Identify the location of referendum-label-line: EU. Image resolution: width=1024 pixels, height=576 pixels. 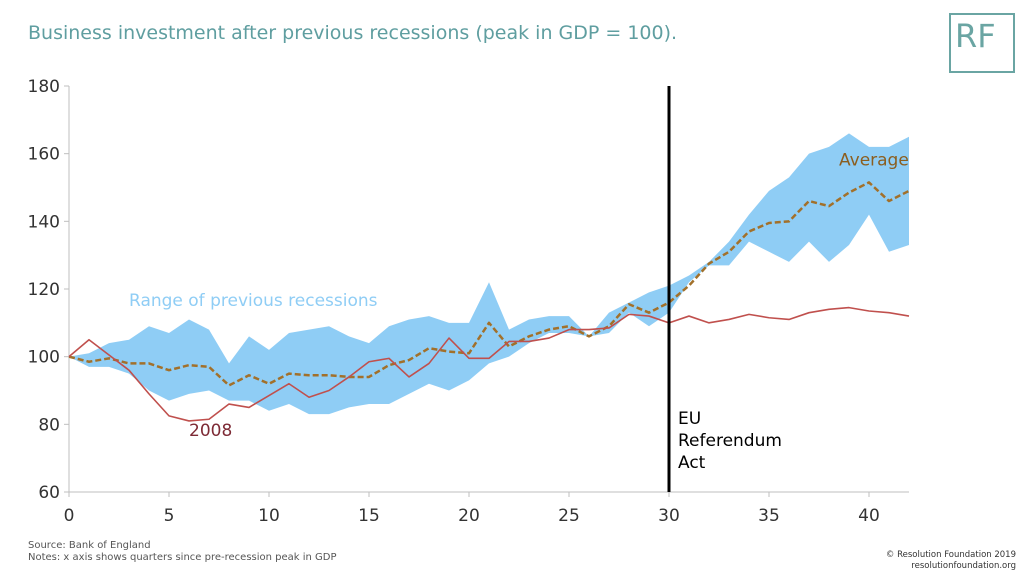
(689, 419).